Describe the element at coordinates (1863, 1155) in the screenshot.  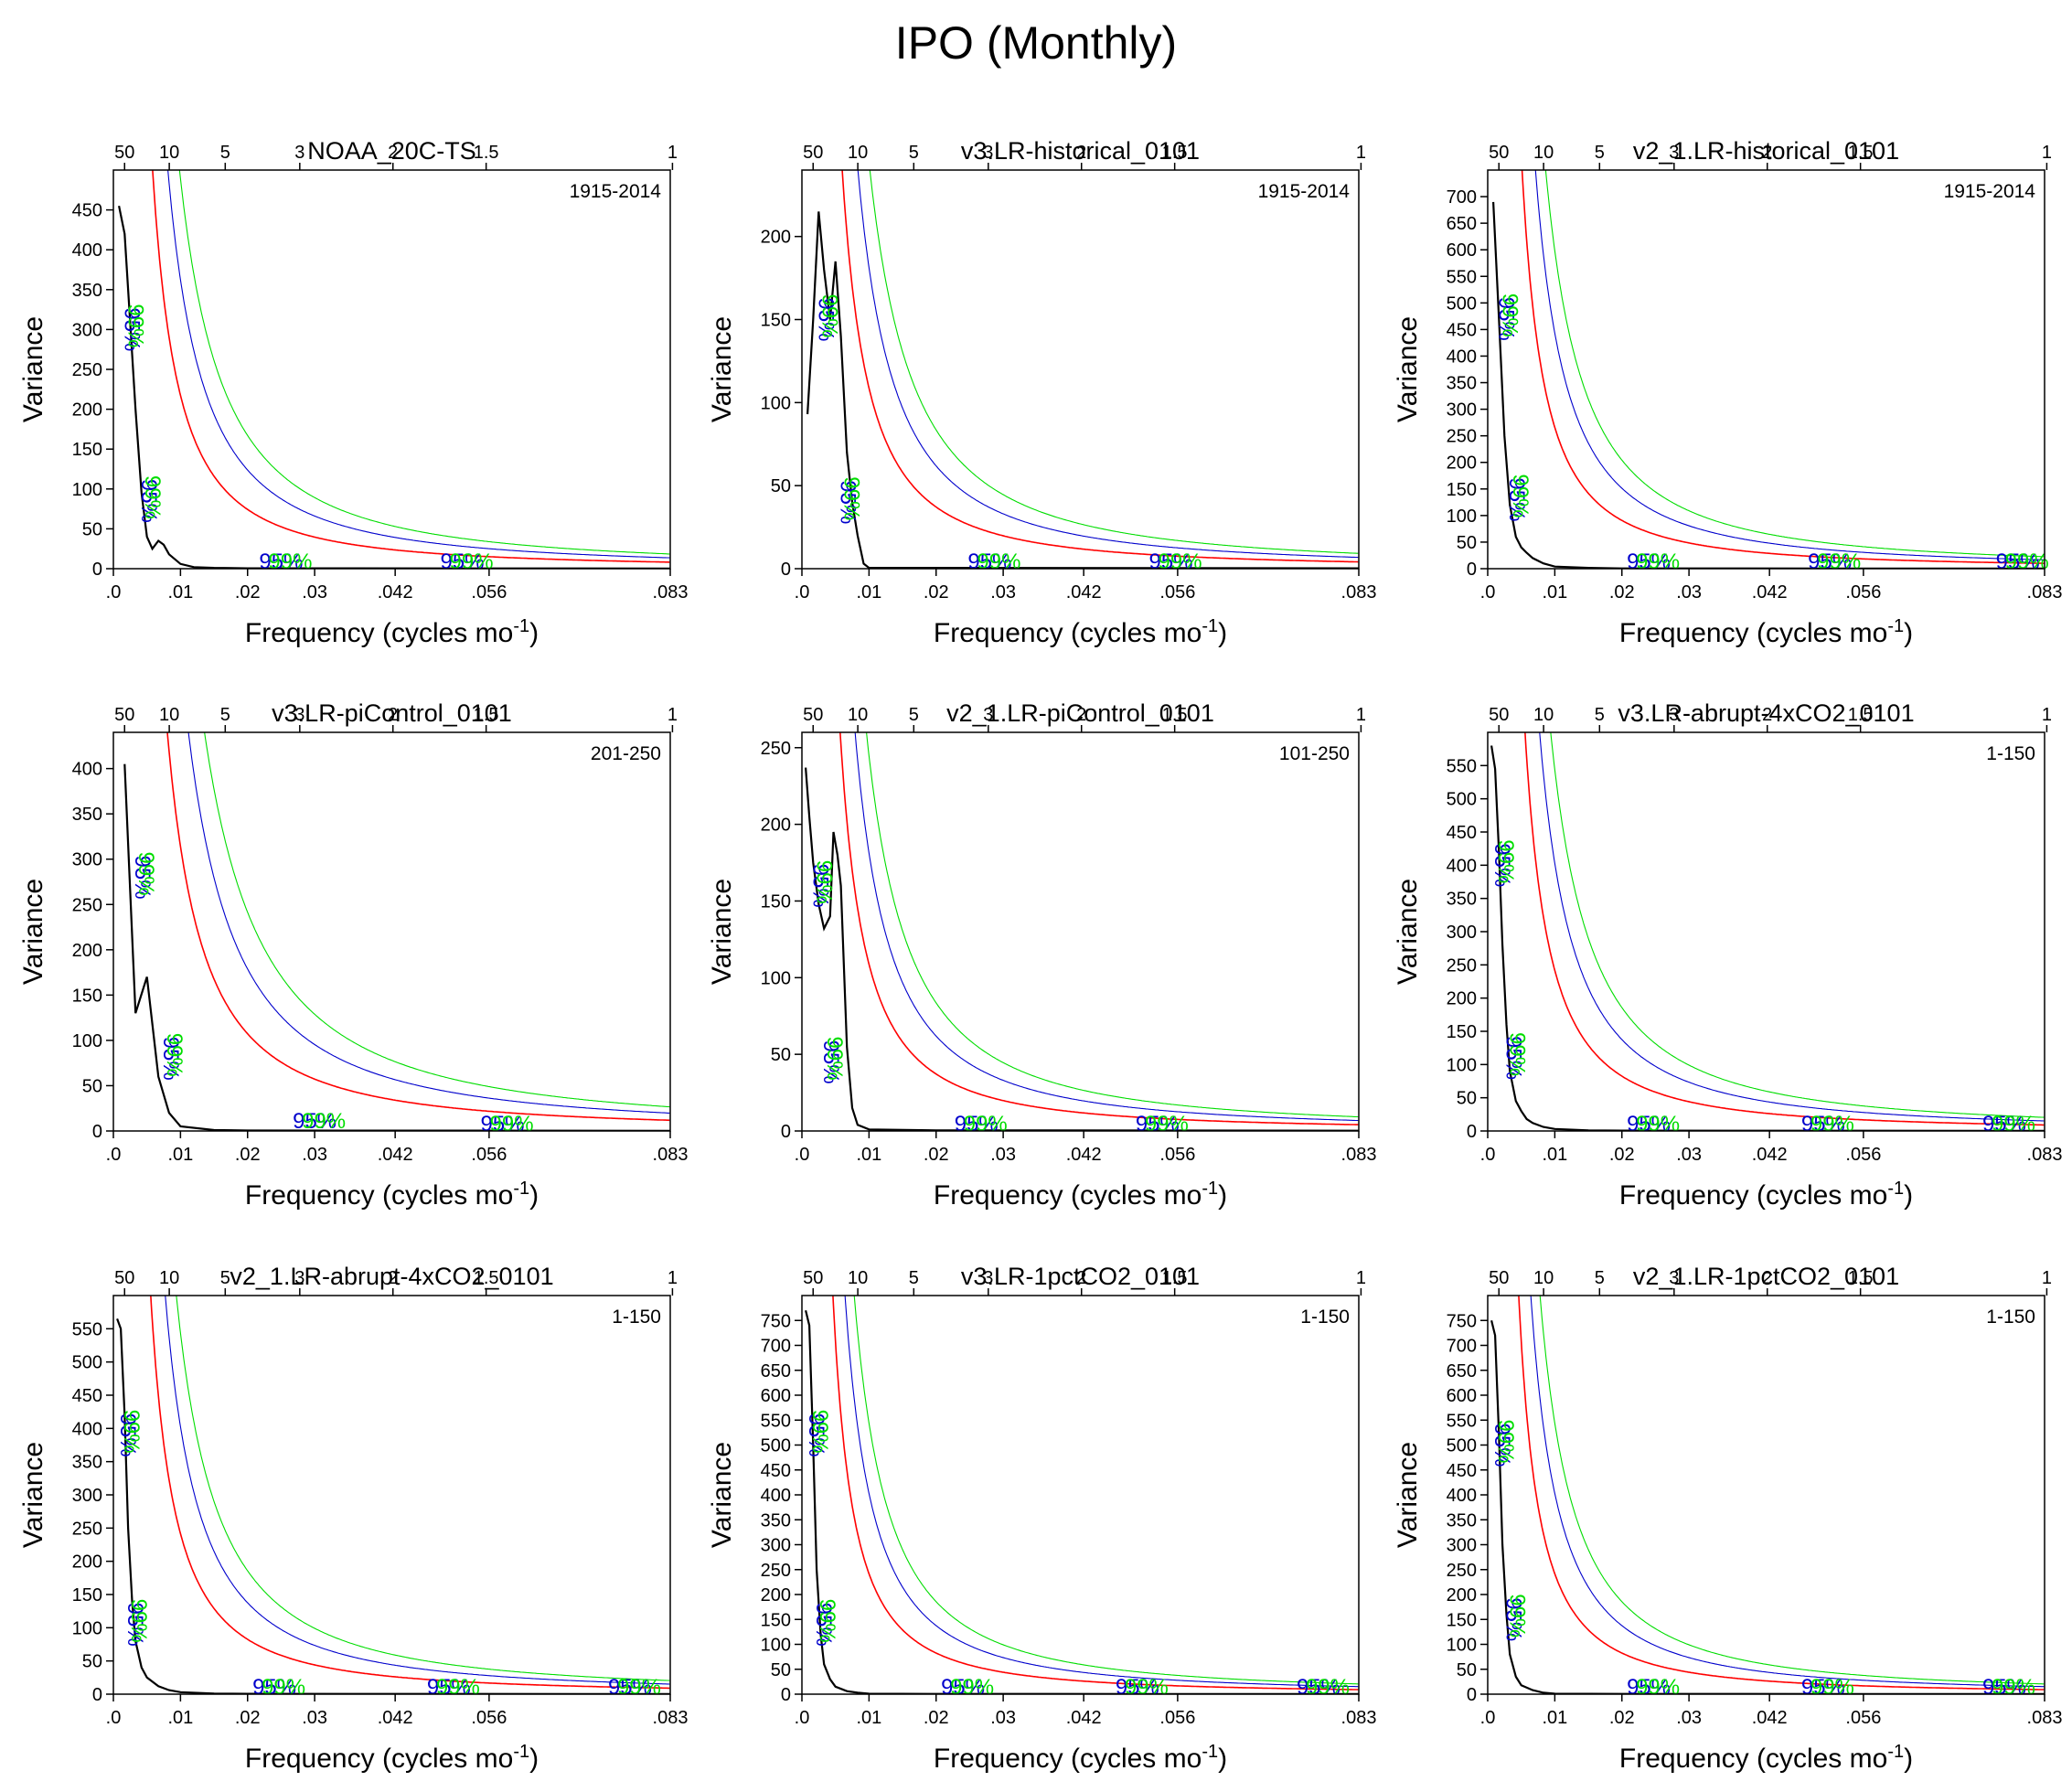
I see `x-tick-label: .056` at that location.